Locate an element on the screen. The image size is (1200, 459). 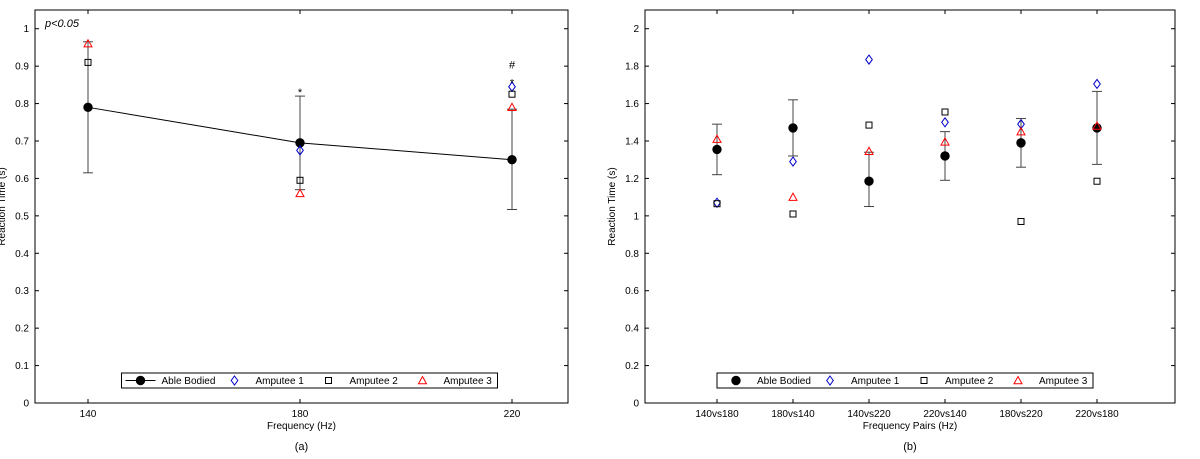
y-tick-label: 0.5 is located at coordinates (22, 216).